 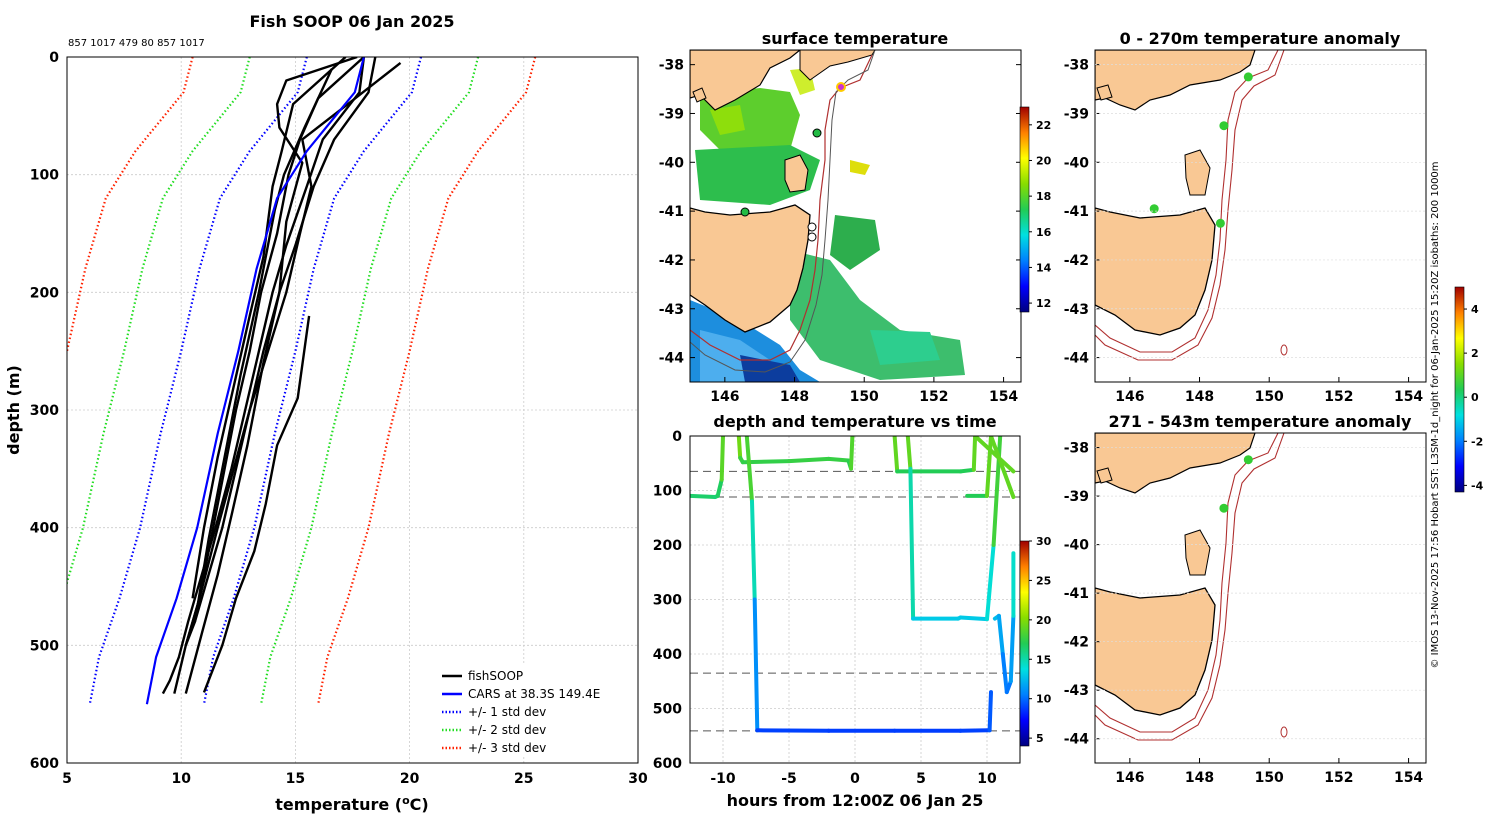 What do you see at coordinates (44, 764) in the screenshot?
I see `profile-y-tick: 600` at bounding box center [44, 764].